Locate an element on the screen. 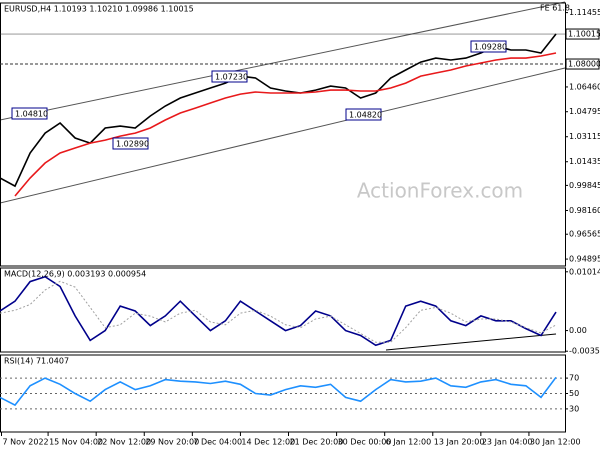 This screenshot has width=600, height=450. x-tick-label: 7 Dec 04:00 is located at coordinates (217, 442).